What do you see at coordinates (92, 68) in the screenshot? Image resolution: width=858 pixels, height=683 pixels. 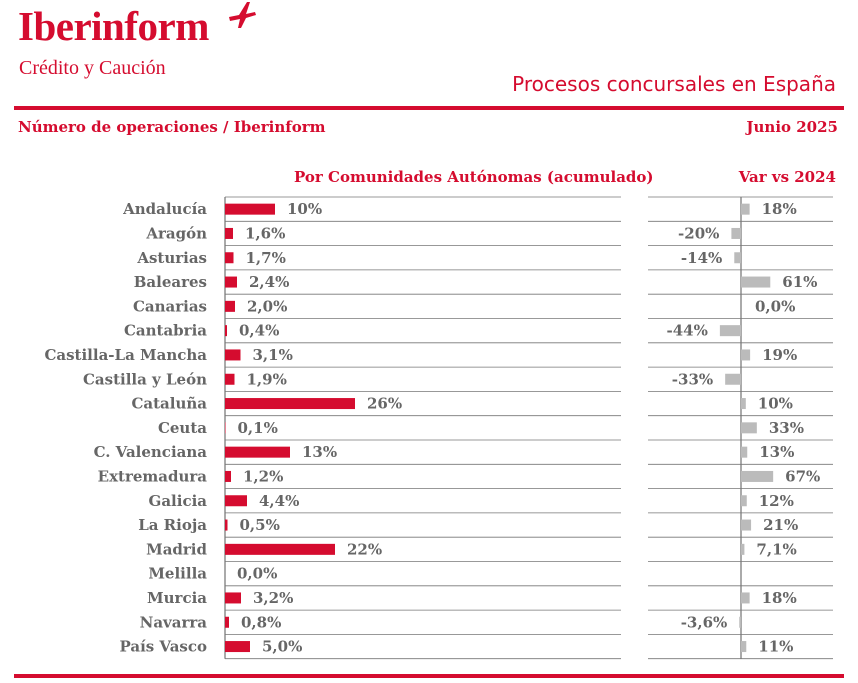 I see `brand-tagline: Crédito y Caución` at bounding box center [92, 68].